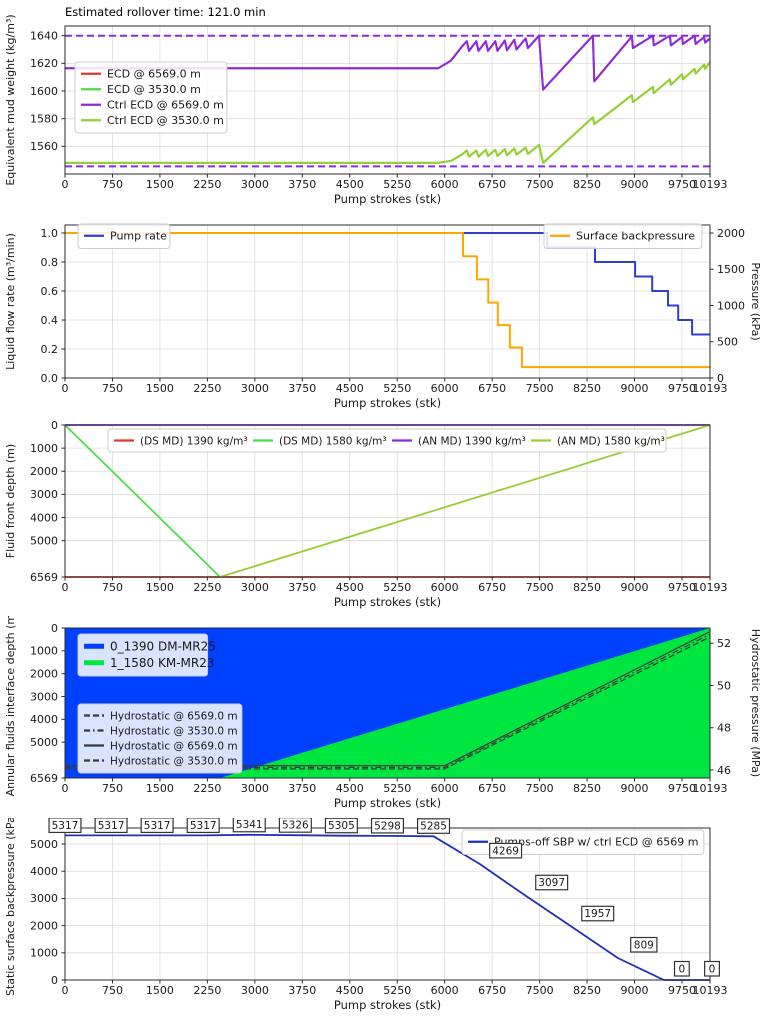 Image resolution: width=768 pixels, height=1024 pixels. What do you see at coordinates (433, 826) in the screenshot?
I see `data-label: 5285` at bounding box center [433, 826].